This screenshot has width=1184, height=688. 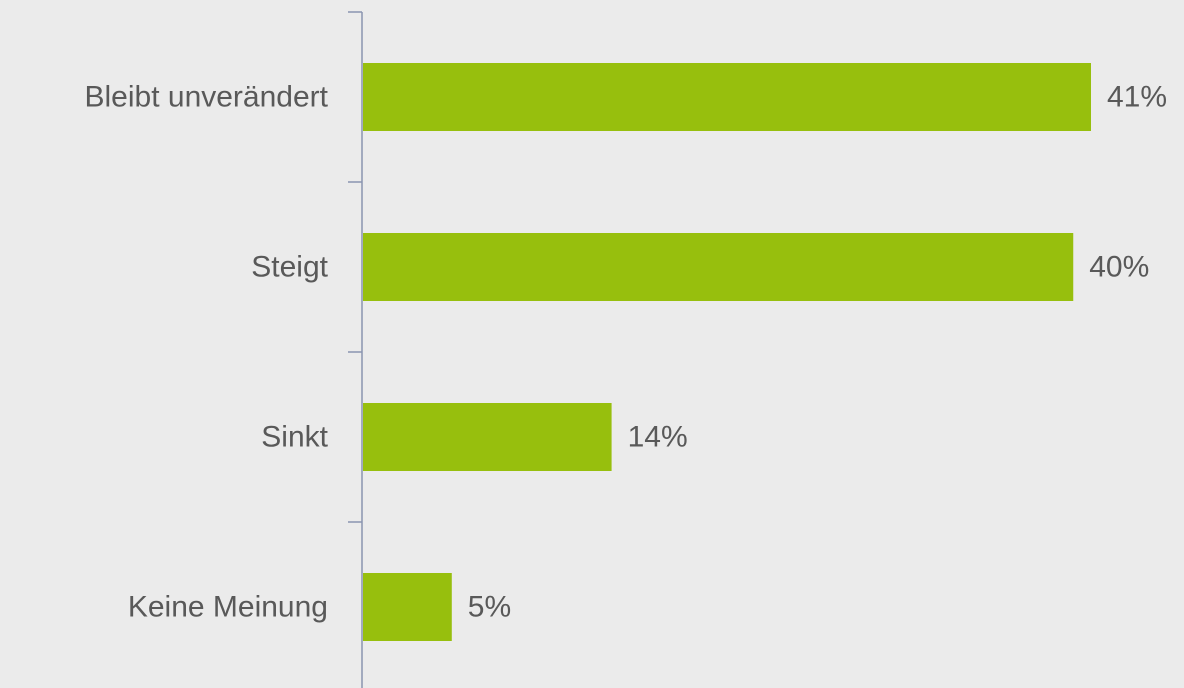 I want to click on value-label: 5%, so click(x=489, y=607).